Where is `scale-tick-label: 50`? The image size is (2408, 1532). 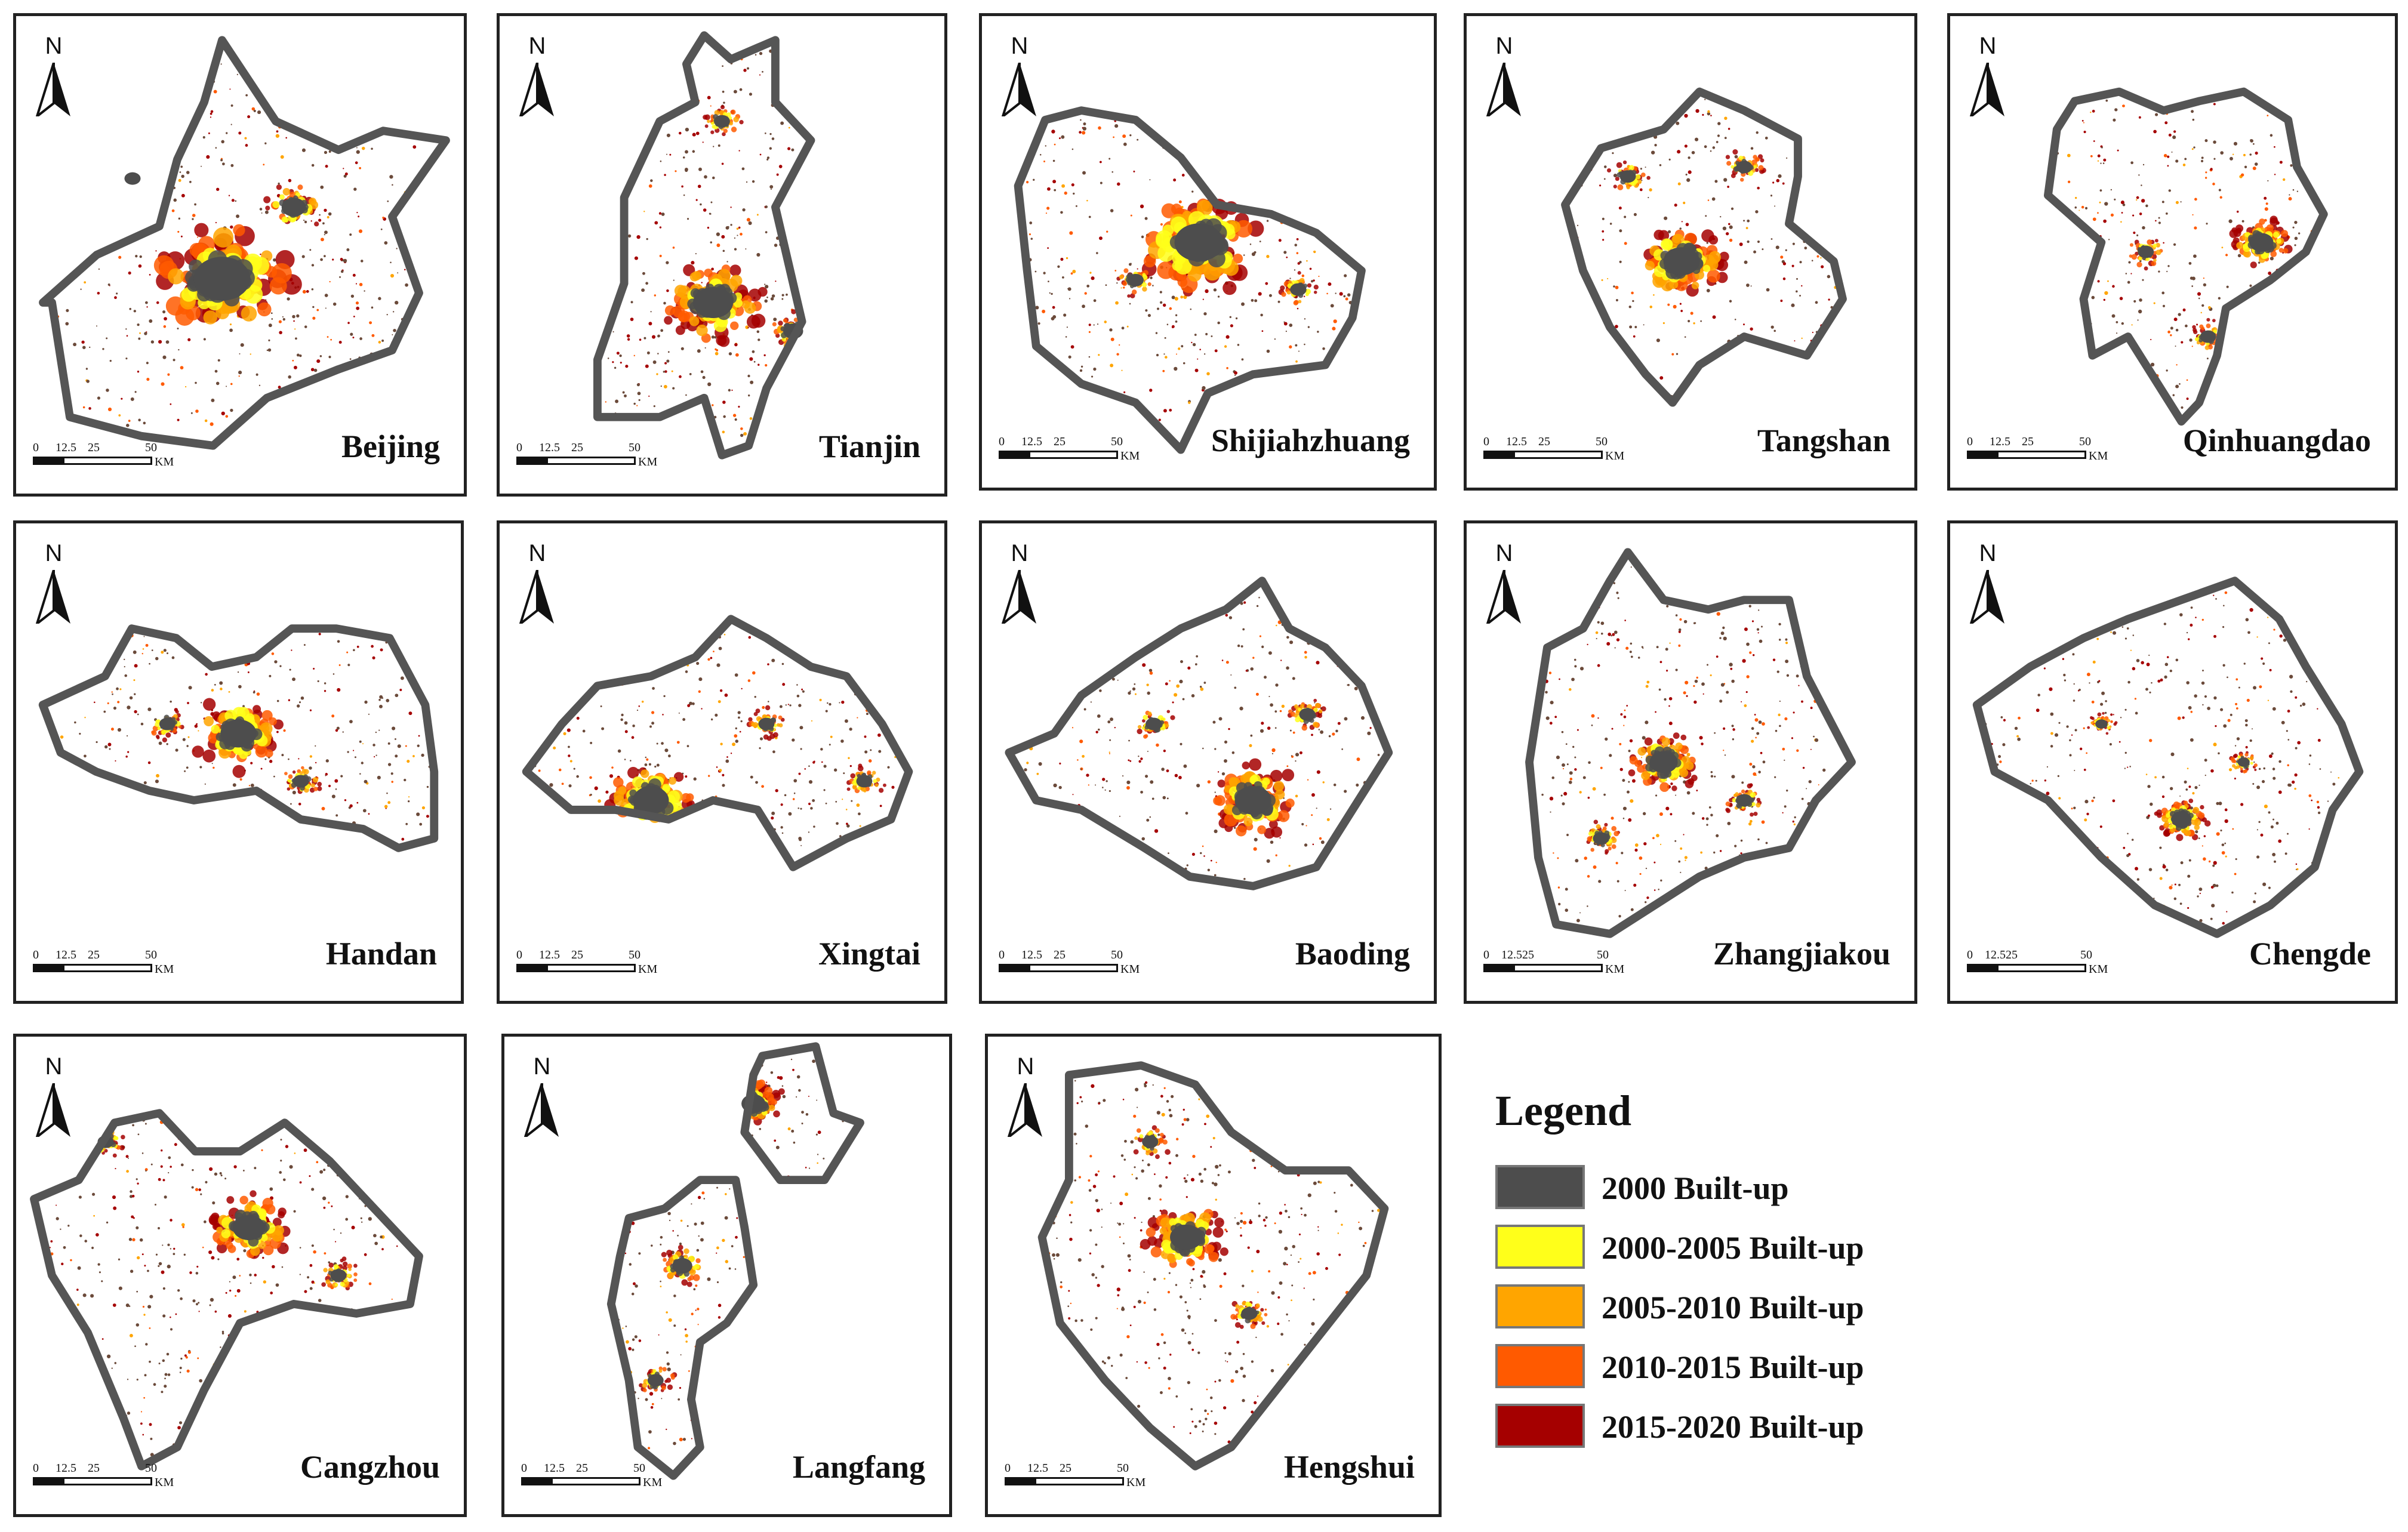
scale-tick-label: 50 is located at coordinates (635, 954).